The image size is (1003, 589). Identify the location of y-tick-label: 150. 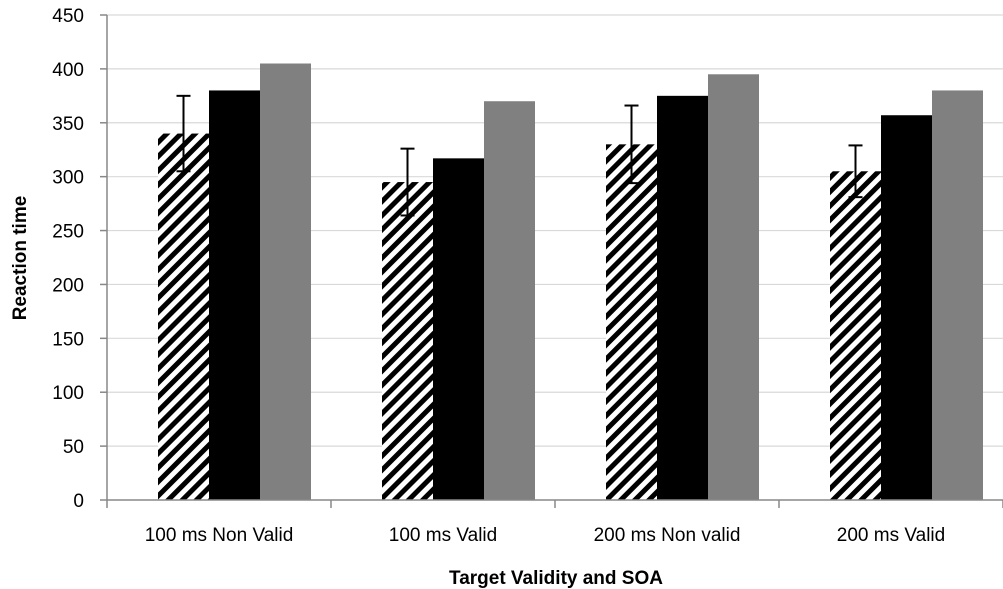
(68, 339).